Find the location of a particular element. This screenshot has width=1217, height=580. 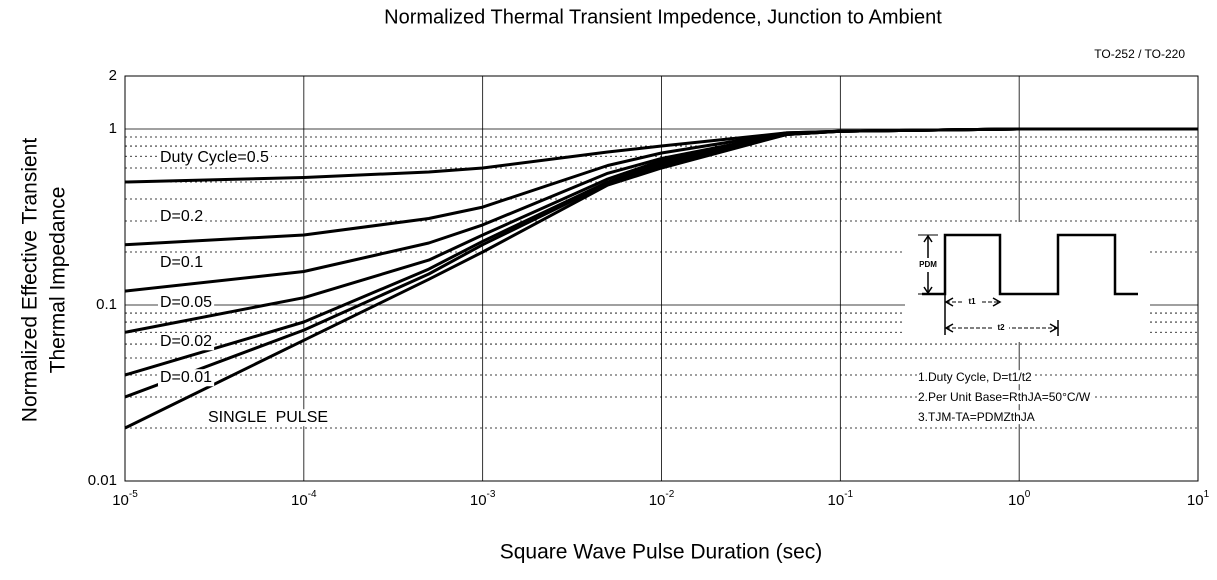

inset-background is located at coordinates (1027, 282).